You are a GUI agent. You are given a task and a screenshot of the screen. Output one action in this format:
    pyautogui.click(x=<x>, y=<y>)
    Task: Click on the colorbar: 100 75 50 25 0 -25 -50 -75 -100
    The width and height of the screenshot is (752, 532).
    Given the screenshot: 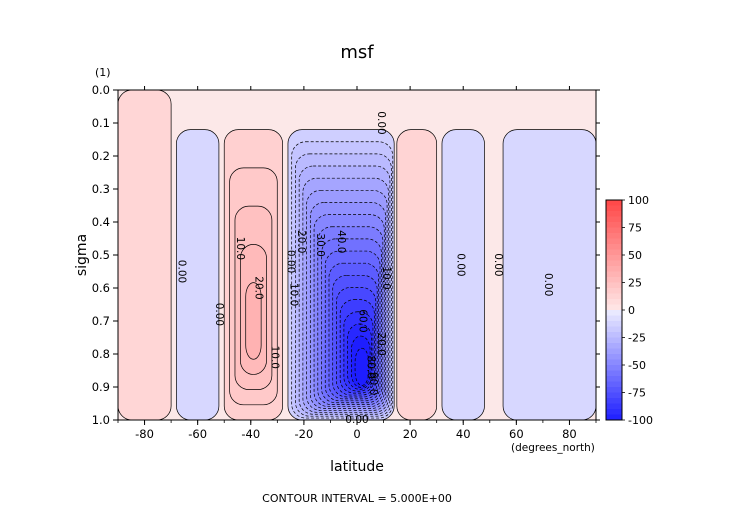 What is the action you would take?
    pyautogui.click(x=629, y=310)
    